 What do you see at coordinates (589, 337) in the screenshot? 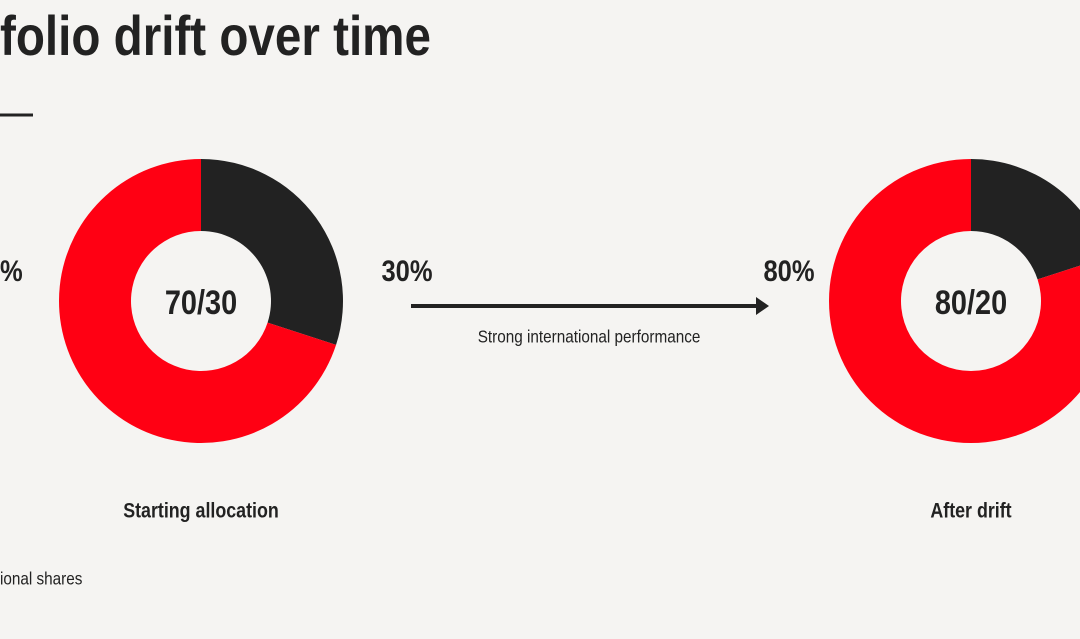
I see `arrow-label: Strong international performance` at bounding box center [589, 337].